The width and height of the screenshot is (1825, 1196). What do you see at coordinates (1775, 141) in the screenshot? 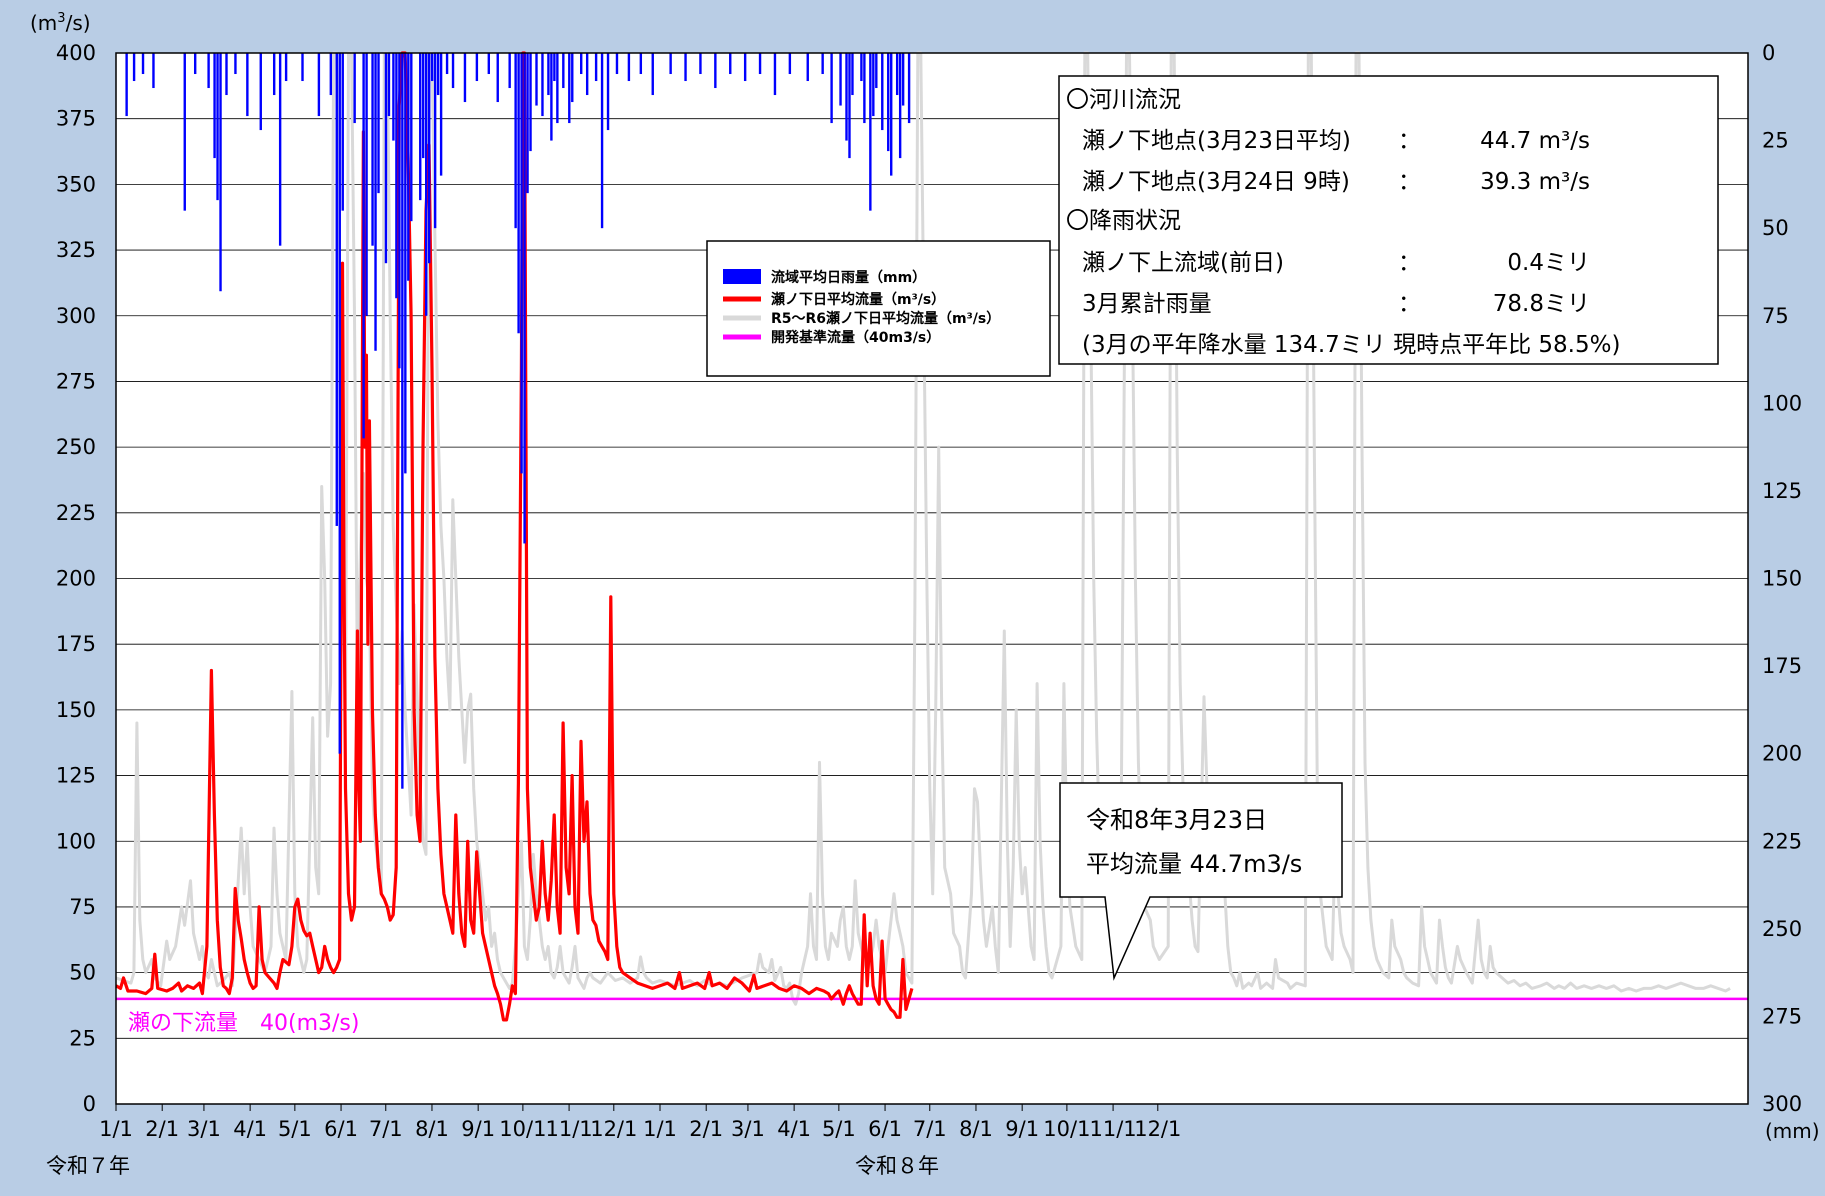
I see `right-tick-label: 25` at bounding box center [1775, 141].